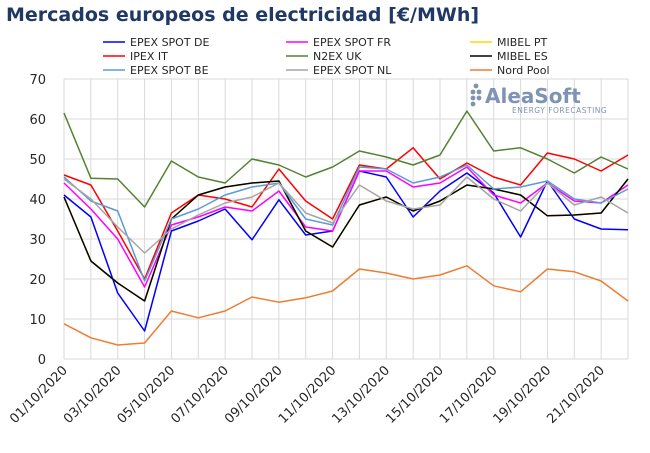 This screenshot has width=650, height=453. I want to click on logo-tagline: ENERGY FORECASTING, so click(559, 110).